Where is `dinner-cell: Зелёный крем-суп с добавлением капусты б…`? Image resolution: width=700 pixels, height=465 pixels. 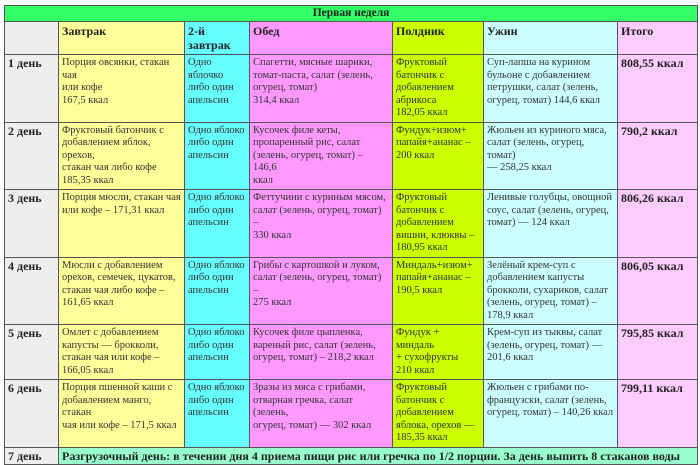 dinner-cell: Зелёный крем-суп с добавлением капусты б… is located at coordinates (550, 290).